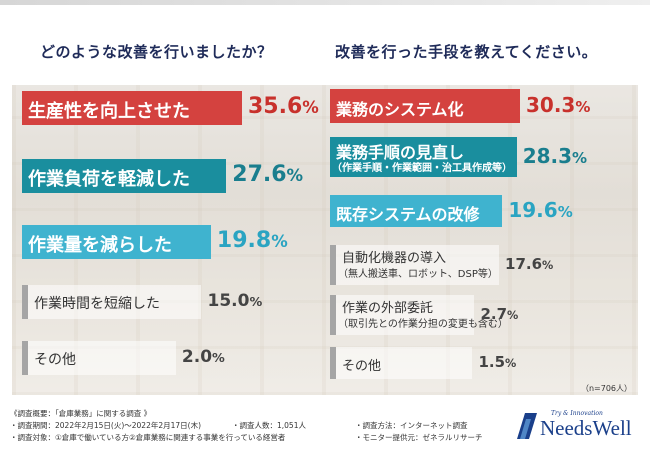 This screenshot has width=650, height=450. Describe the element at coordinates (494, 313) in the screenshot. I see `value-number: 2.7` at that location.